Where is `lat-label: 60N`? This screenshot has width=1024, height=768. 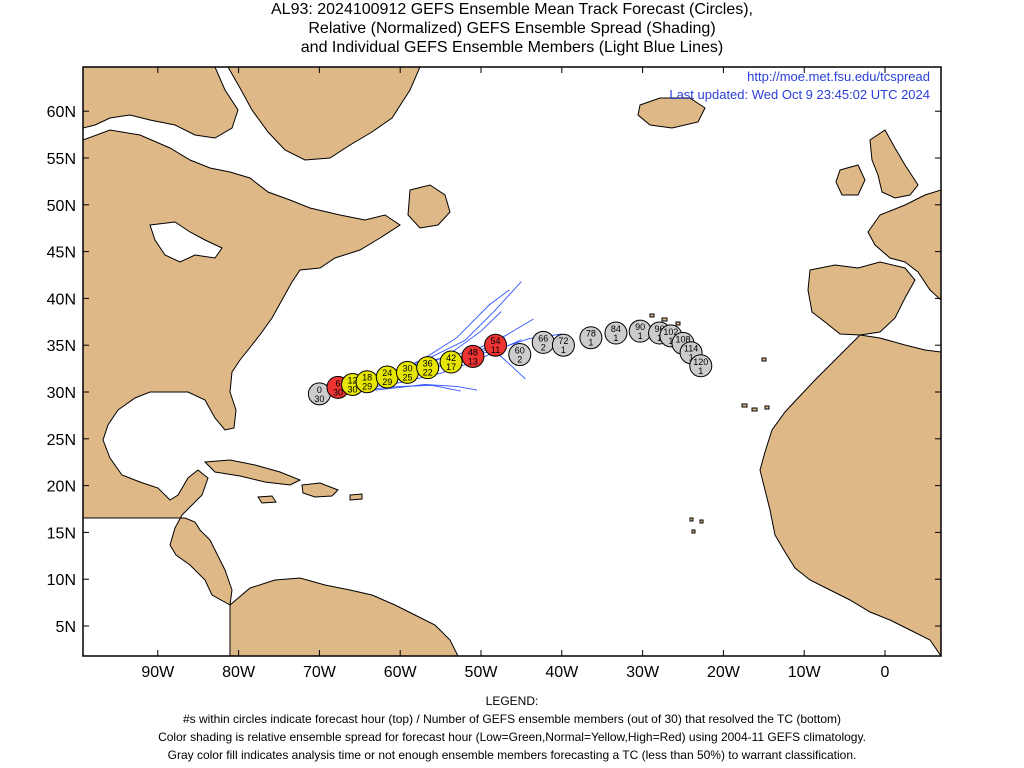 lat-label: 60N is located at coordinates (61, 112).